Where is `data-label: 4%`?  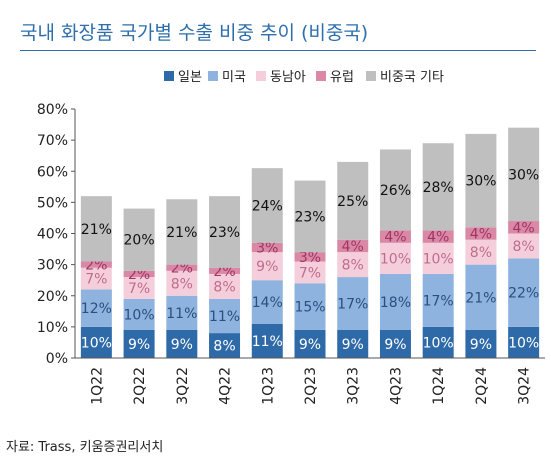 data-label: 4% is located at coordinates (395, 238).